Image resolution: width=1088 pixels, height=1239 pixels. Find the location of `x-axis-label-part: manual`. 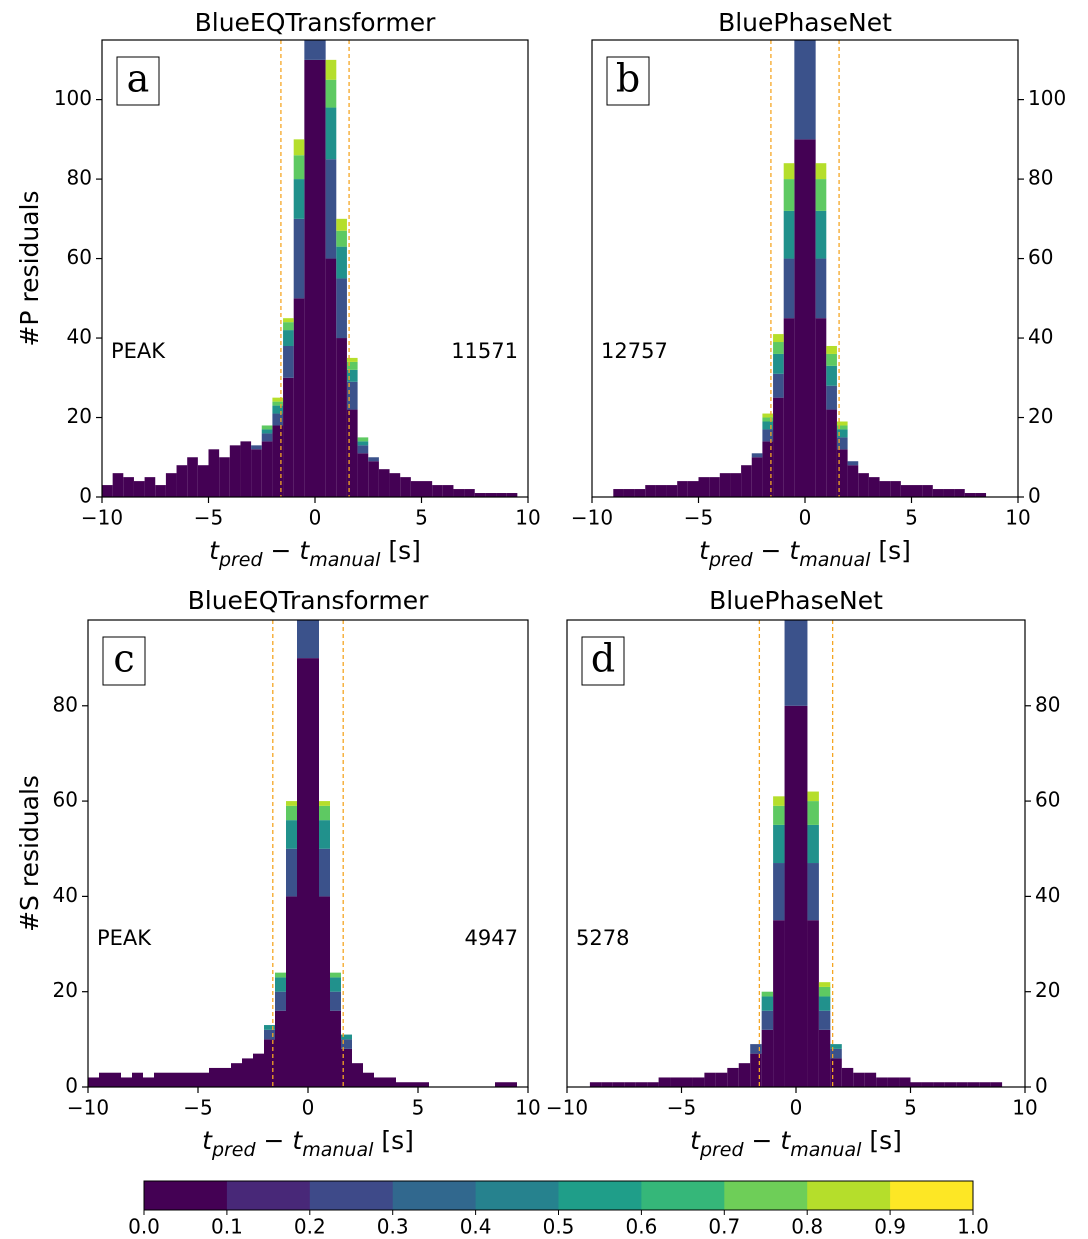

x-axis-label-part: manual is located at coordinates (835, 560).